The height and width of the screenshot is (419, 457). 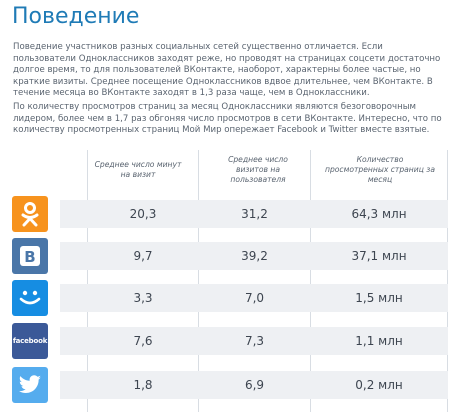 I want to click on table-row: 20,3 31,2 64,3 млн, so click(x=228, y=214).